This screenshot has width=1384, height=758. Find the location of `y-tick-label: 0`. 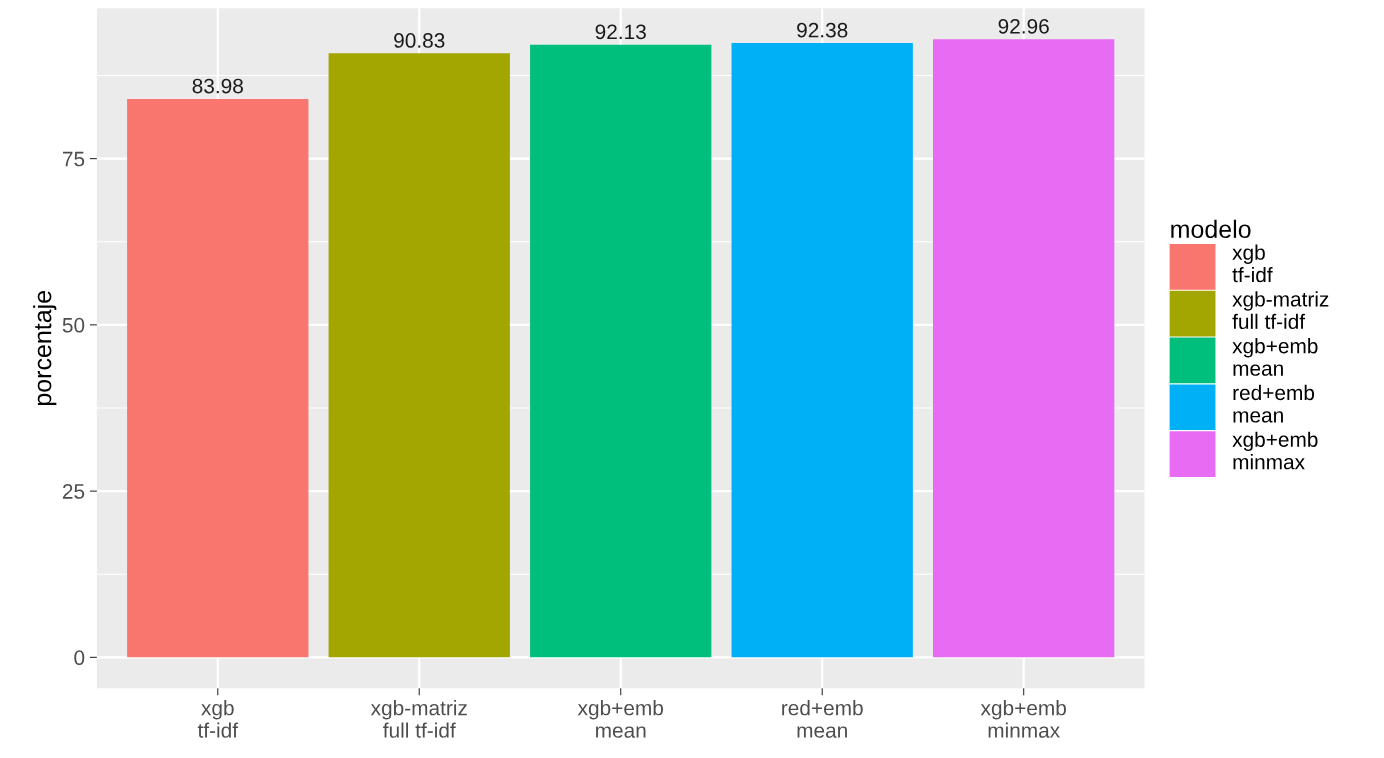

y-tick-label: 0 is located at coordinates (79, 658).